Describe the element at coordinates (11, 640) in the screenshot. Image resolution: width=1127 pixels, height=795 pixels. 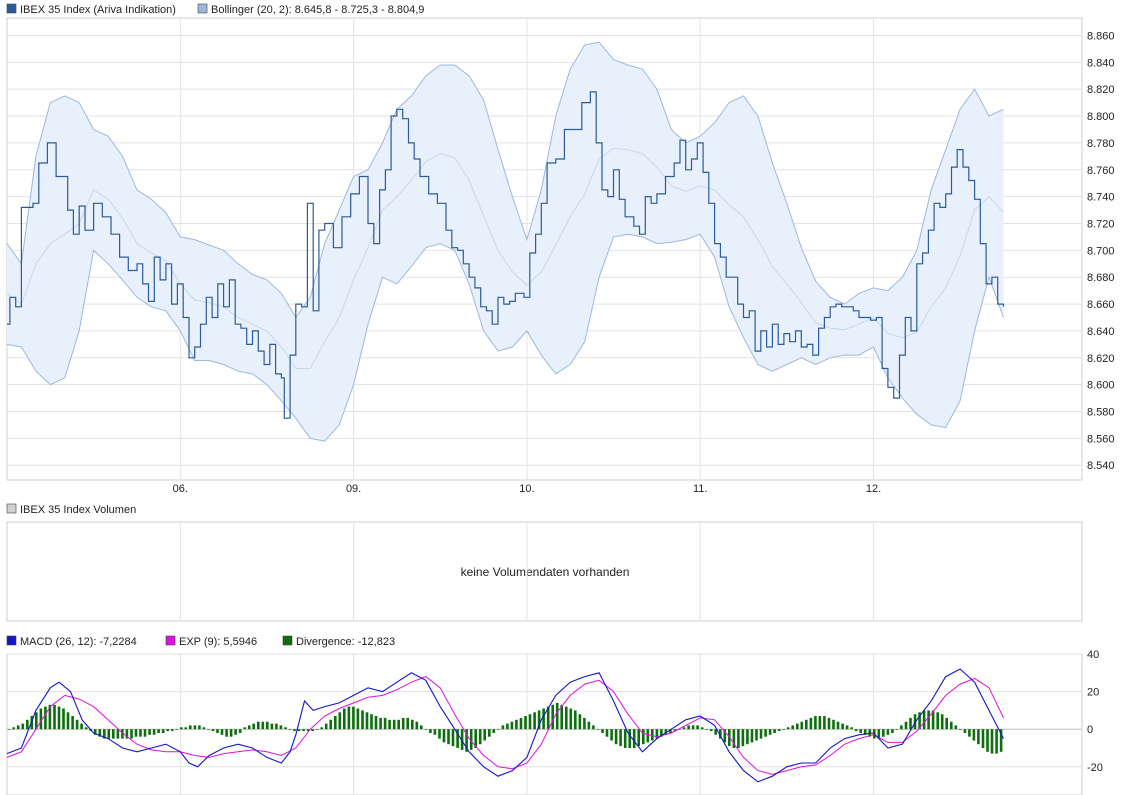
I see `legend-swatch-macd` at that location.